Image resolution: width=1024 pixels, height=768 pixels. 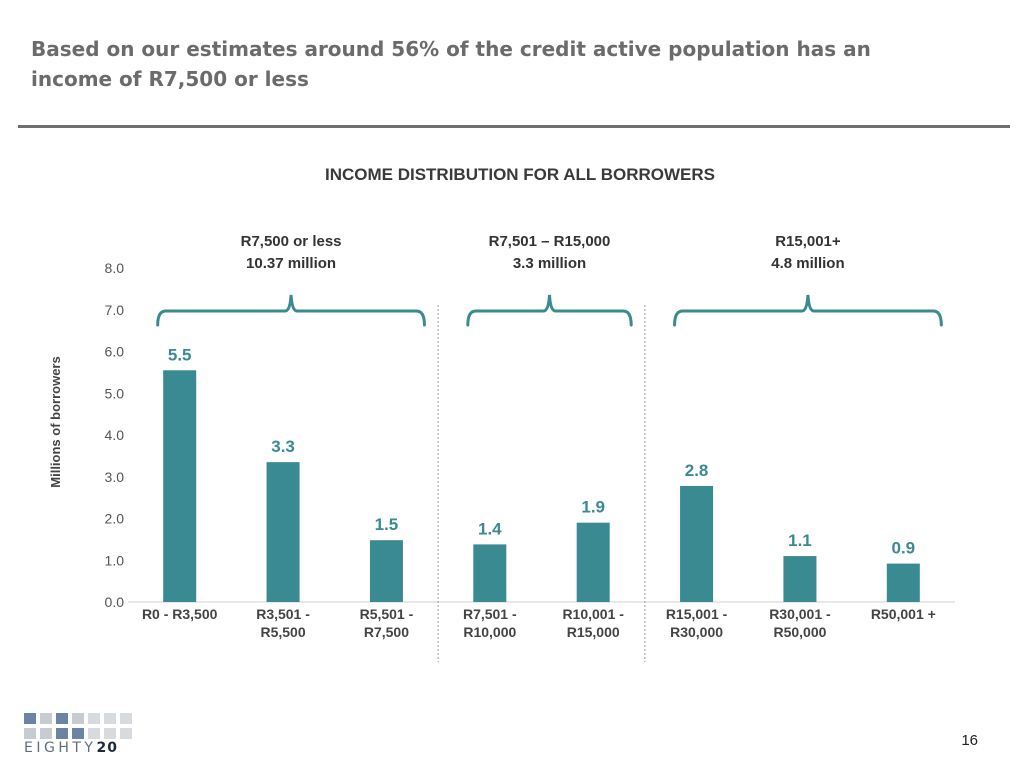 What do you see at coordinates (283, 446) in the screenshot?
I see `bar-value-label: 3.3` at bounding box center [283, 446].